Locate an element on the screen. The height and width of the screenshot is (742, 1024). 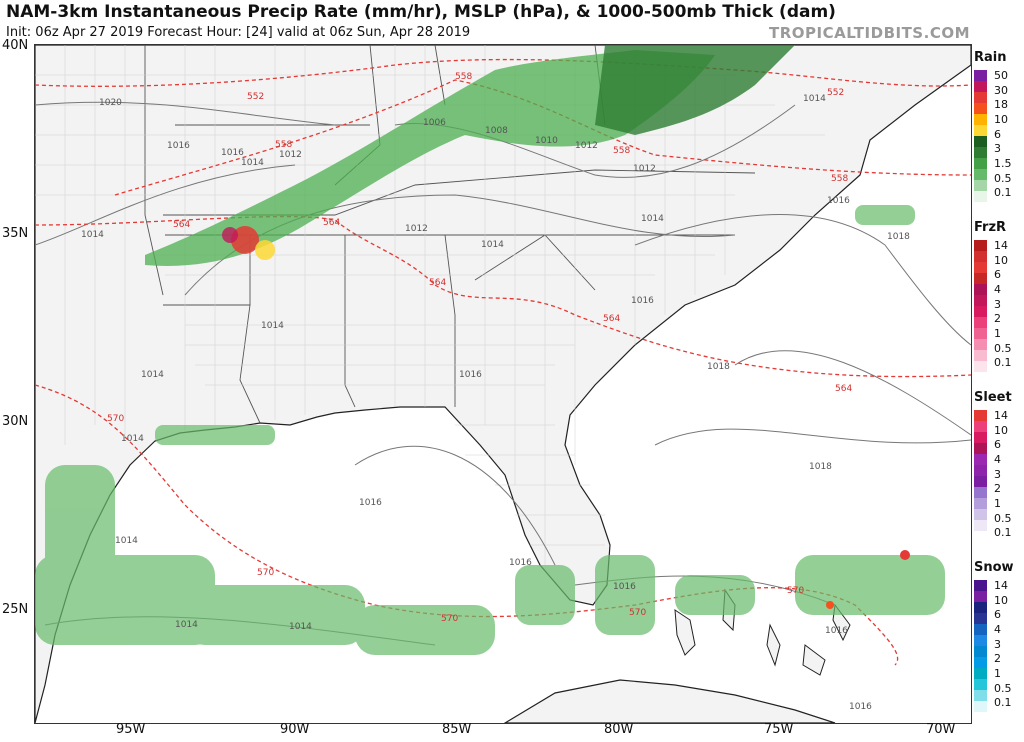
rain-legend-label: 1.5 is located at coordinates (1003, 163).